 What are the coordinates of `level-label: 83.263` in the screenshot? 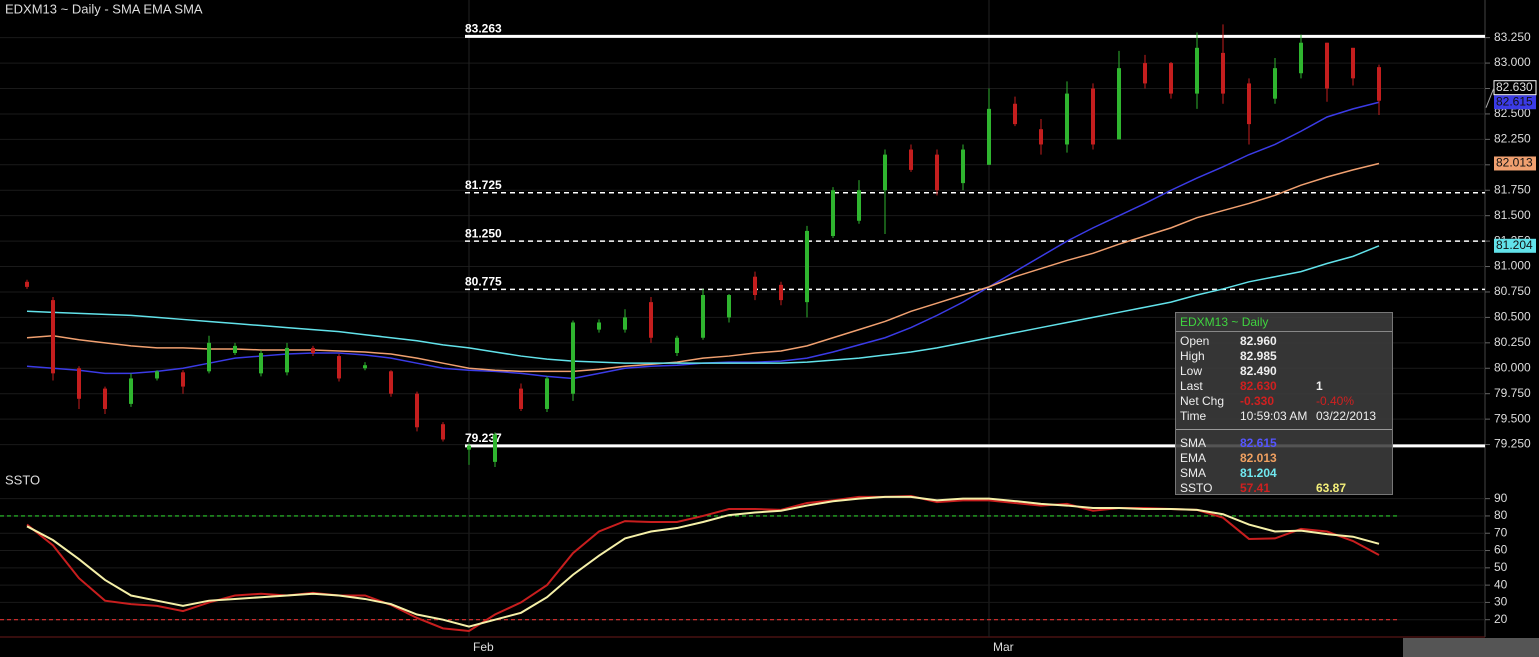 It's located at (483, 28).